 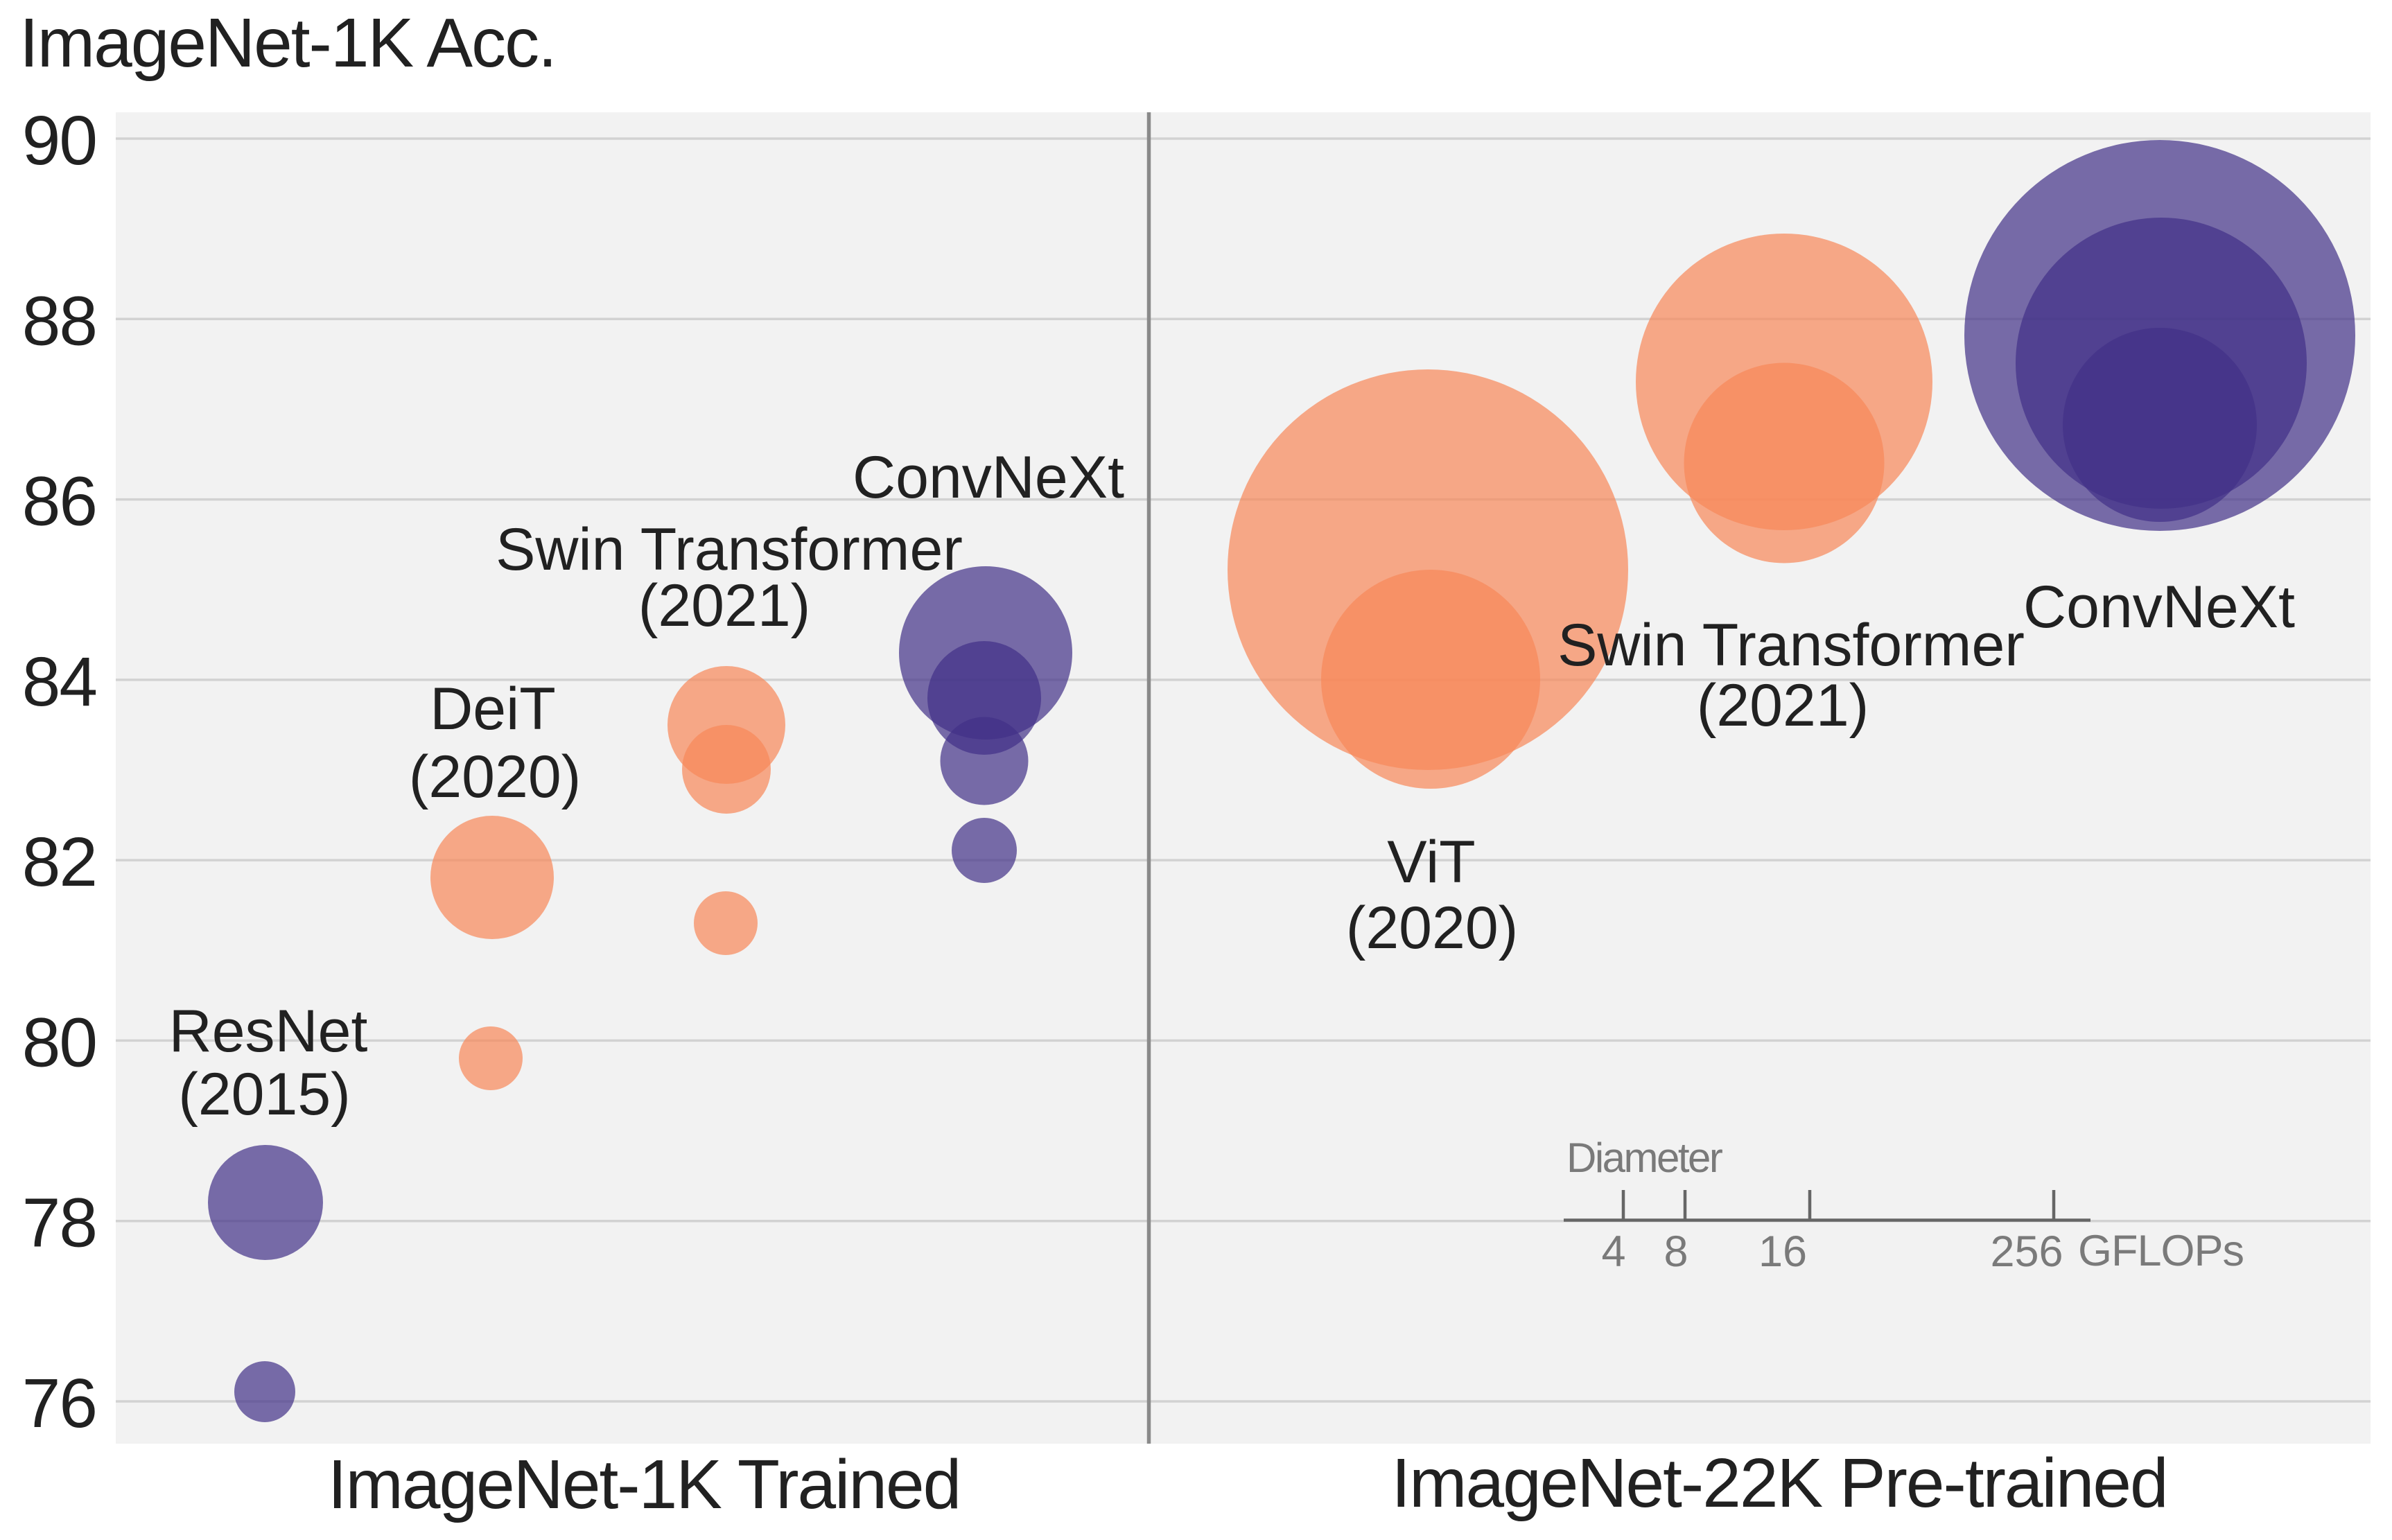 What do you see at coordinates (1782, 1251) in the screenshot?
I see `svg-text: 16` at bounding box center [1782, 1251].